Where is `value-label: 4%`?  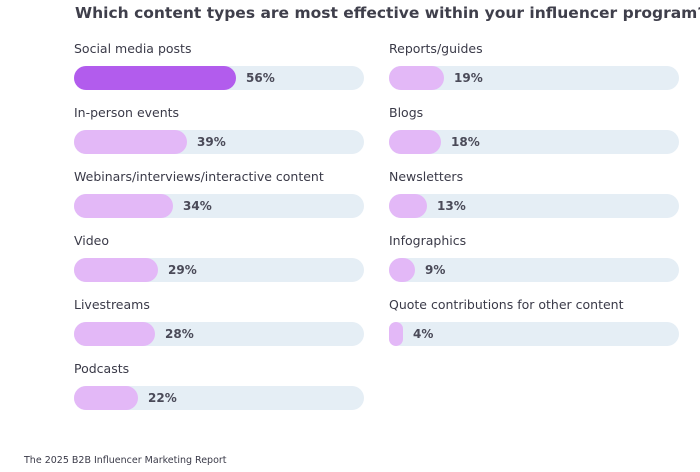
value-label: 4% is located at coordinates (423, 334).